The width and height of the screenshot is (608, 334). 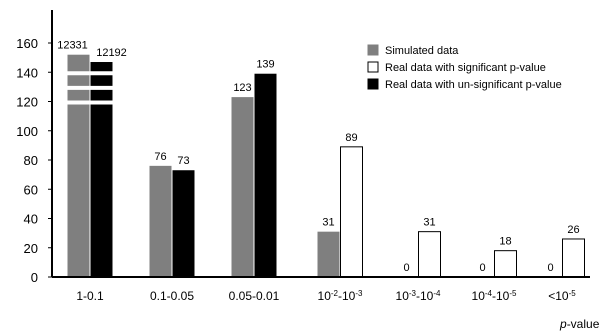 I want to click on data-label: 26, so click(x=573, y=230).